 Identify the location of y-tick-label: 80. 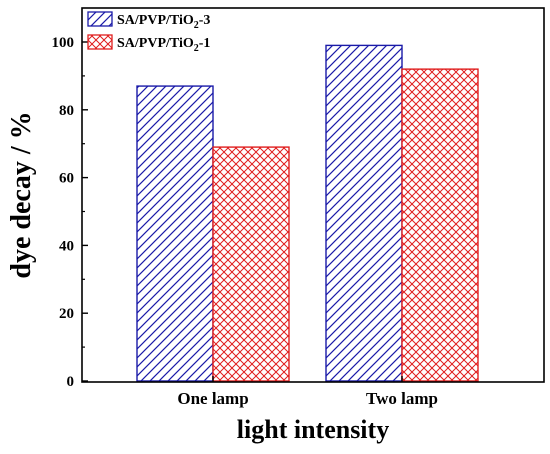
(66, 111).